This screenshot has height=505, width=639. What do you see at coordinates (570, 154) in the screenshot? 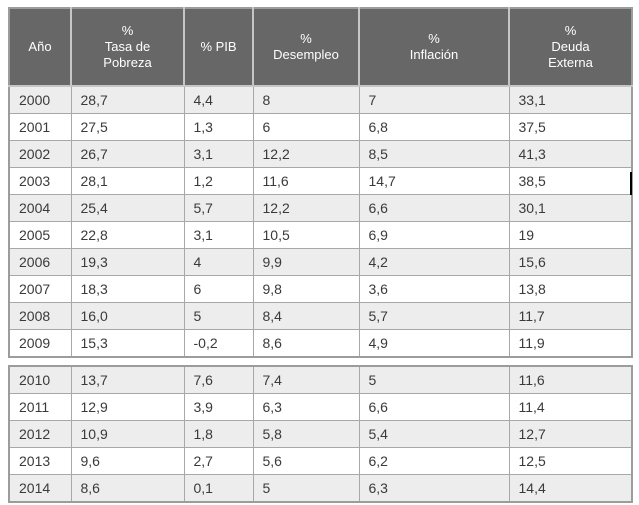
I see `value-cell: 41,3` at bounding box center [570, 154].